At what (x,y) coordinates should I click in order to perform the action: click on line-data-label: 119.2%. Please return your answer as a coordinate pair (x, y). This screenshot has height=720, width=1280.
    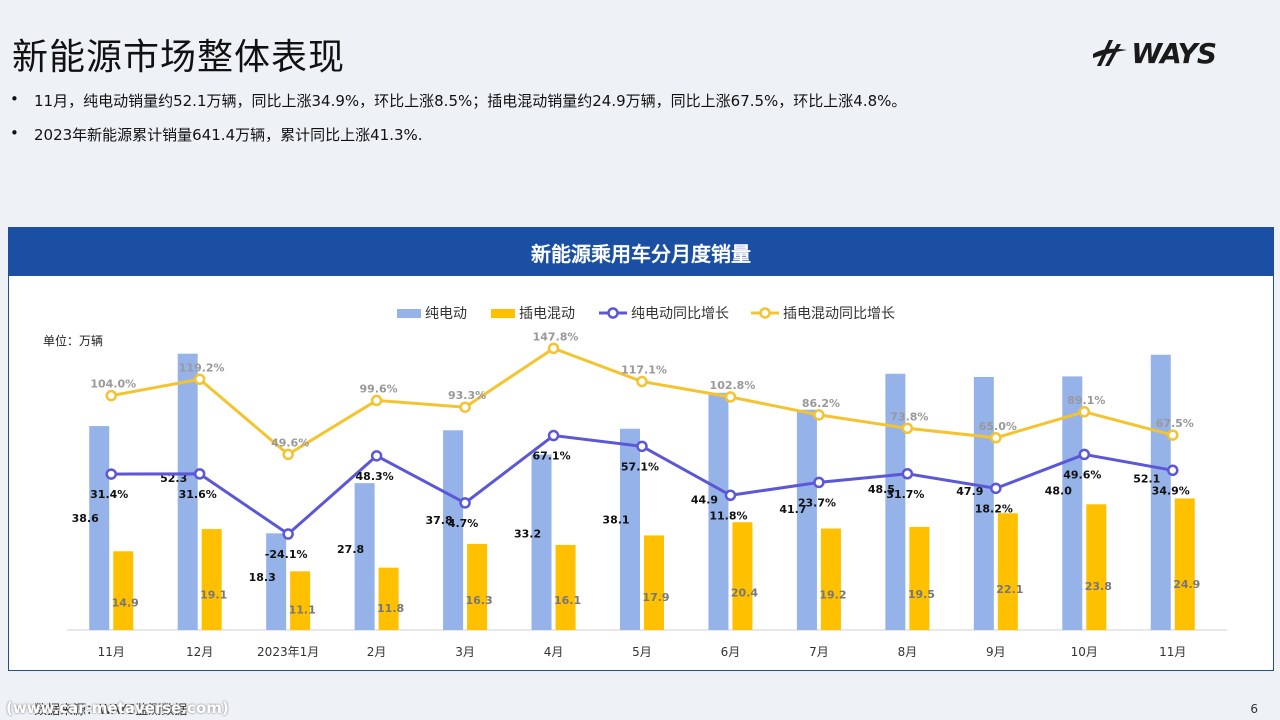
    Looking at the image, I should click on (202, 367).